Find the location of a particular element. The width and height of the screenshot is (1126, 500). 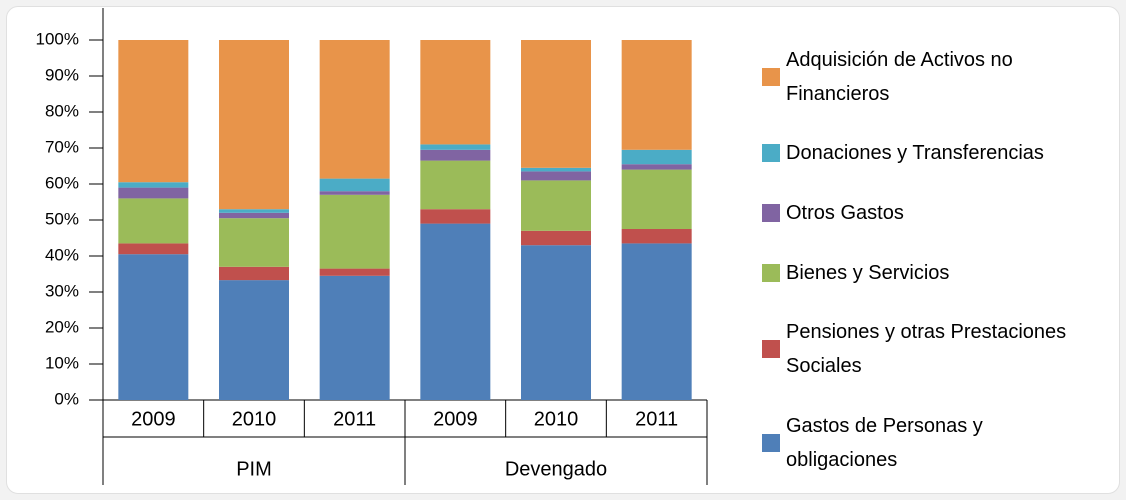

y-tick-label: 60% is located at coordinates (62, 182).